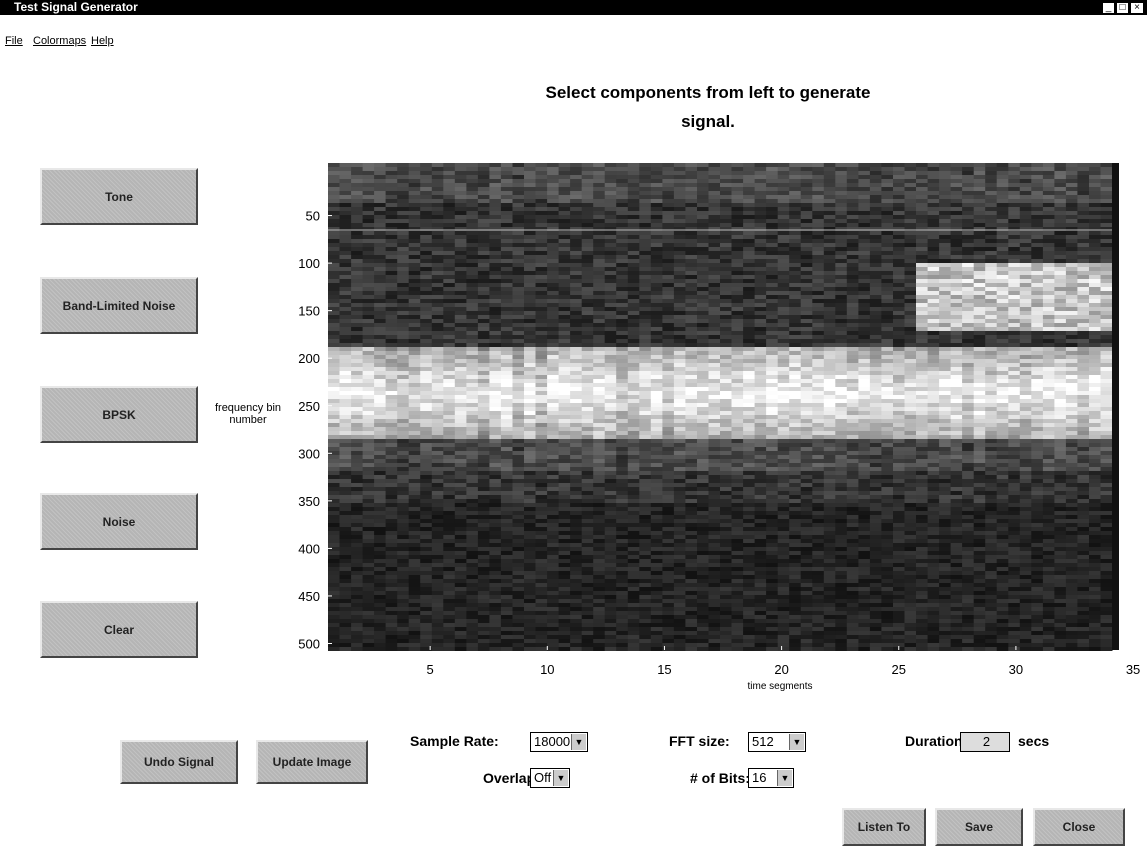  Describe the element at coordinates (1108, 8) in the screenshot. I see `minimize-button: _` at that location.